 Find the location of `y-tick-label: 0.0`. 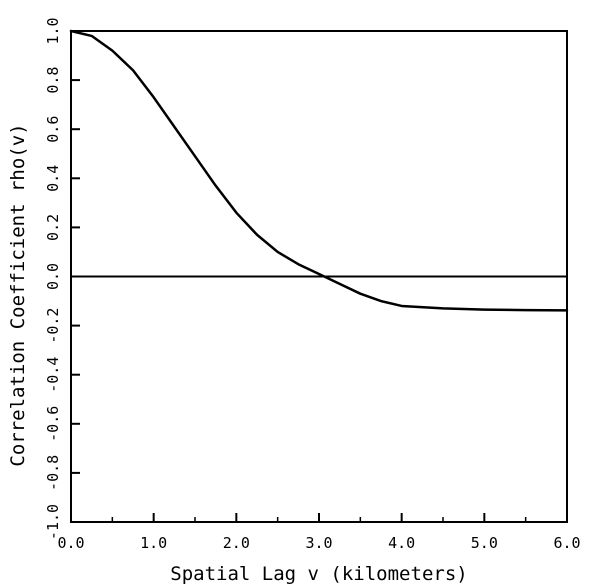

y-tick-label: 0.0 is located at coordinates (53, 276).